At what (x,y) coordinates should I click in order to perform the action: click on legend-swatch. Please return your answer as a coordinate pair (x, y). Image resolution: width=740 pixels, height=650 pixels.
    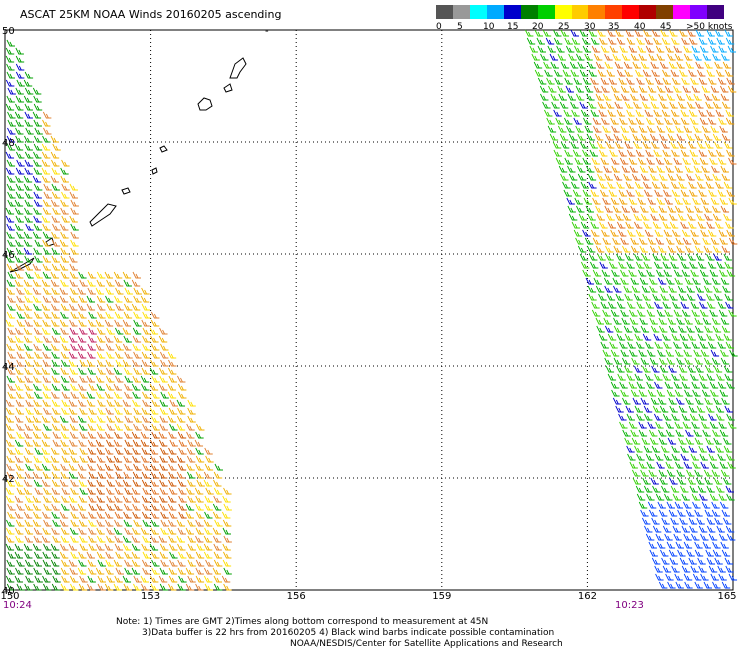
    Looking at the image, I should click on (716, 12).